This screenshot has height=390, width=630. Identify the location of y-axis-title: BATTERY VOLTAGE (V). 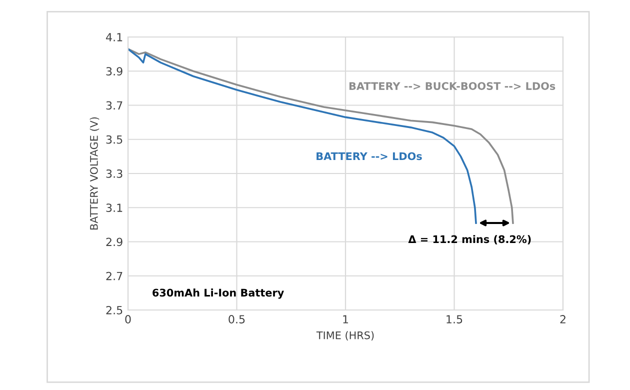
(95, 173).